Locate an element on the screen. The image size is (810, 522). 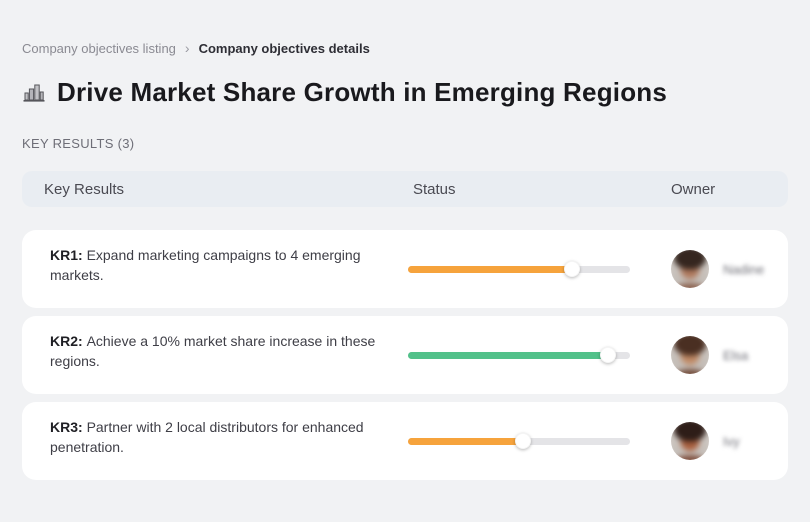
progress-slider-kr1 is located at coordinates (519, 269).